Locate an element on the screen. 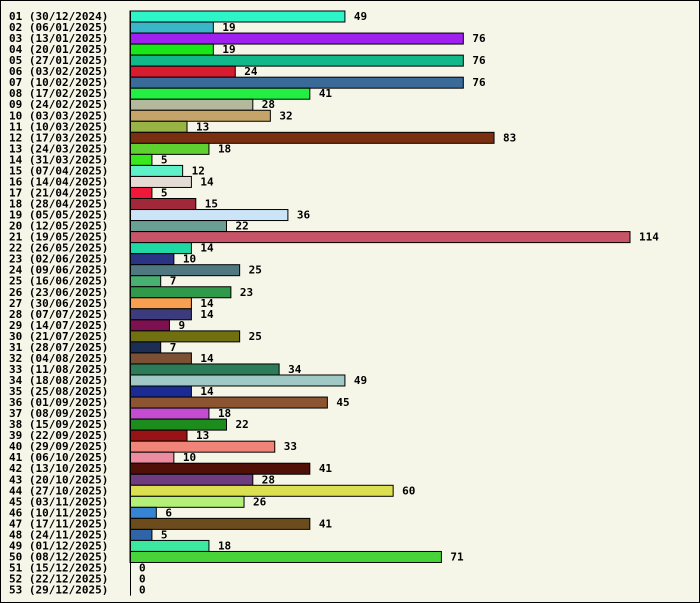 The height and width of the screenshot is (603, 700). bar-value-label: 60 is located at coordinates (408, 490).